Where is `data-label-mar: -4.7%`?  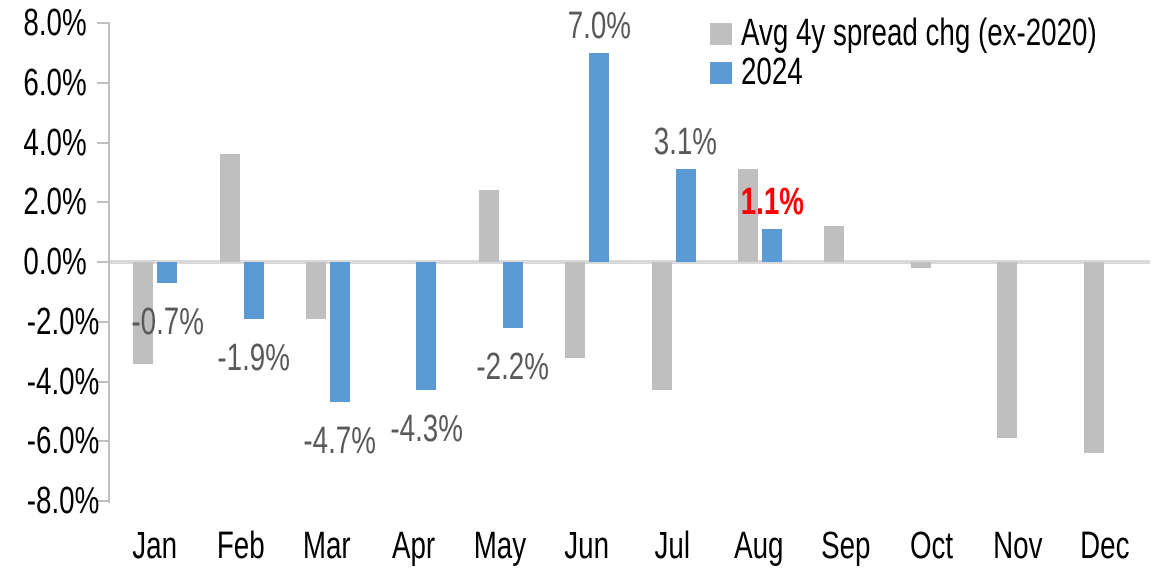 data-label-mar: -4.7% is located at coordinates (340, 441).